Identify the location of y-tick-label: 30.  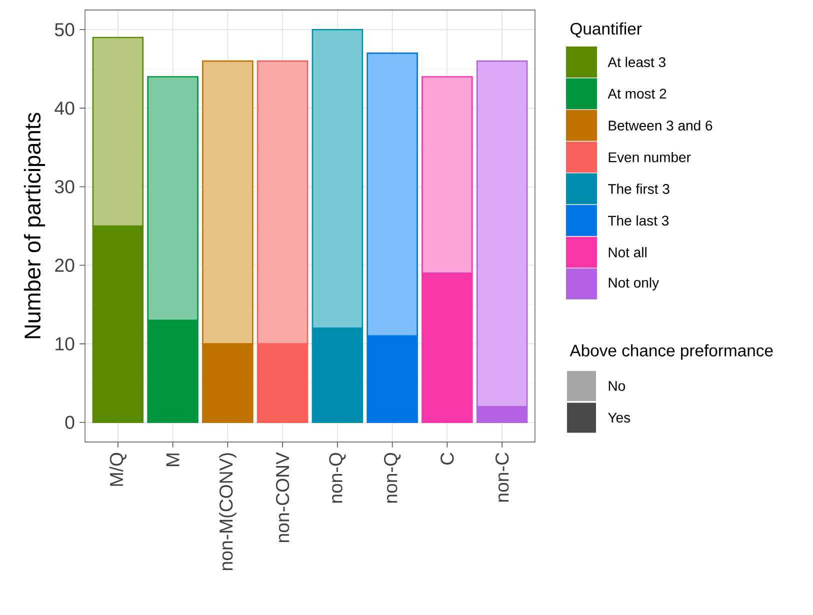
(64, 187).